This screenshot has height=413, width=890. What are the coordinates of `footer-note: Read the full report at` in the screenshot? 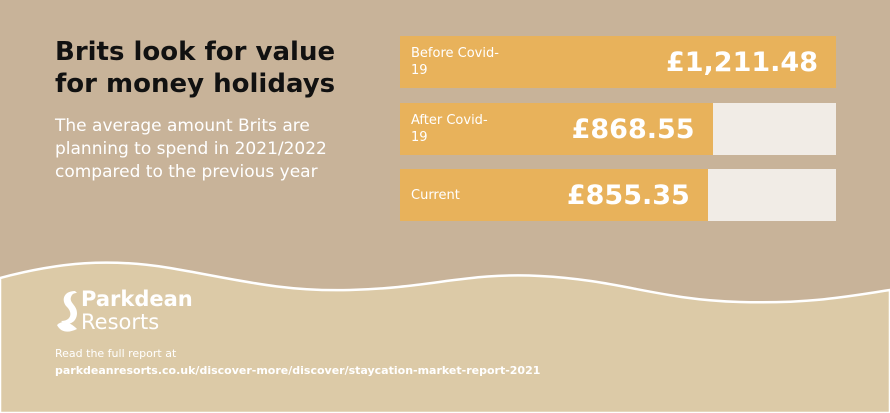 It's located at (116, 353).